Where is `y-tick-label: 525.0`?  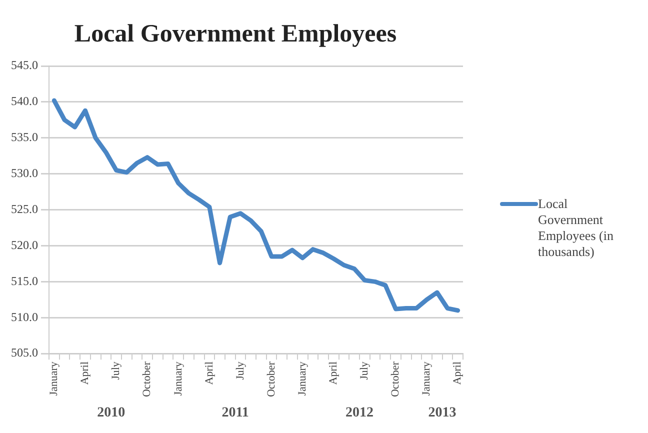 y-tick-label: 525.0 is located at coordinates (24, 209).